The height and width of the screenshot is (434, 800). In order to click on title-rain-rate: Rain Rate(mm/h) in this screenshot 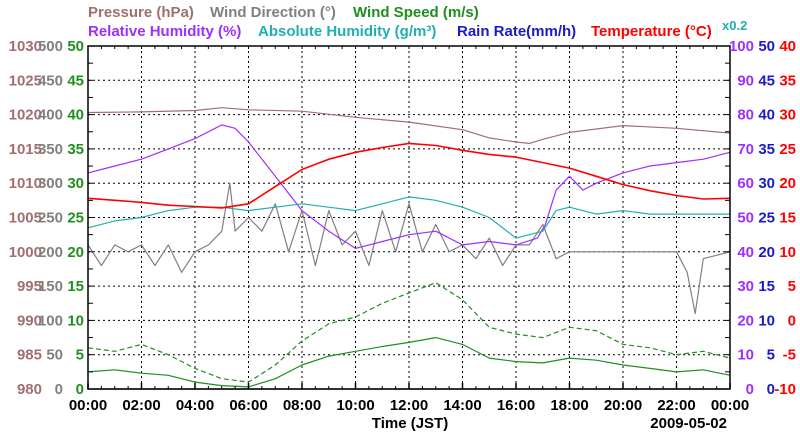, I will do `click(516, 31)`.